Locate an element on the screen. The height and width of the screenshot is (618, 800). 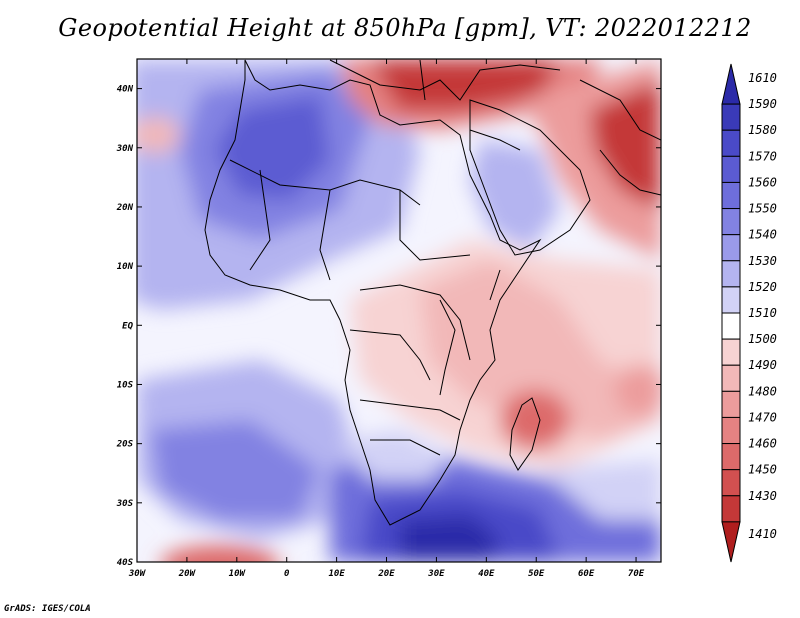
colorbar-label: 1560 is located at coordinates (762, 182).